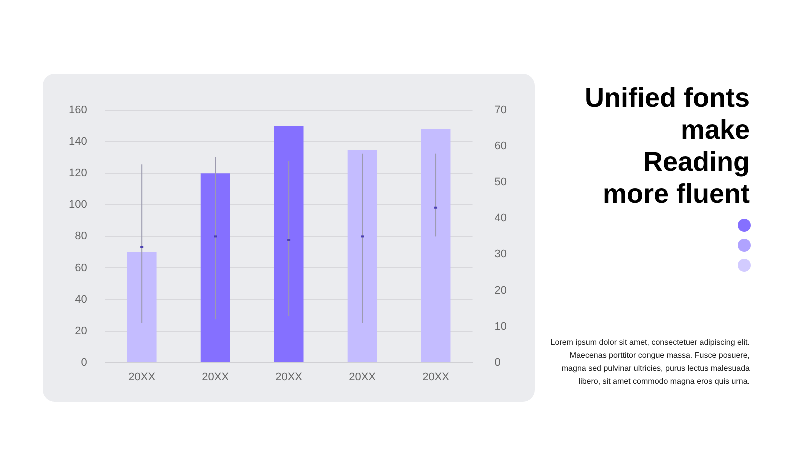  What do you see at coordinates (81, 236) in the screenshot?
I see `y-tick-label: 80` at bounding box center [81, 236].